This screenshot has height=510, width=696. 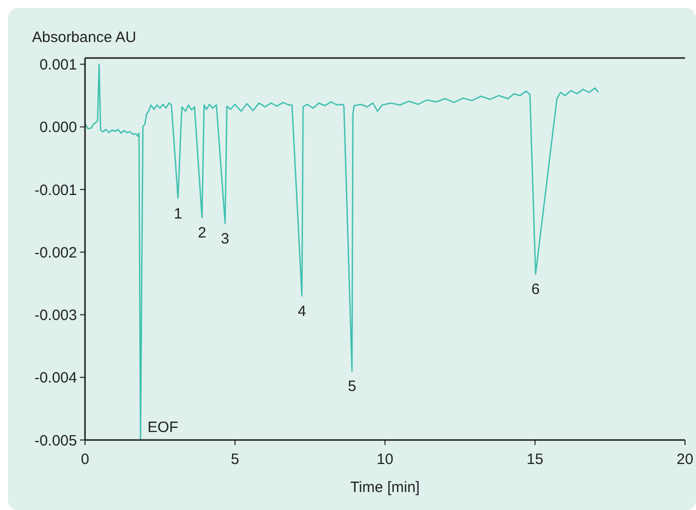 I want to click on x-tick-label: 10, so click(x=385, y=459).